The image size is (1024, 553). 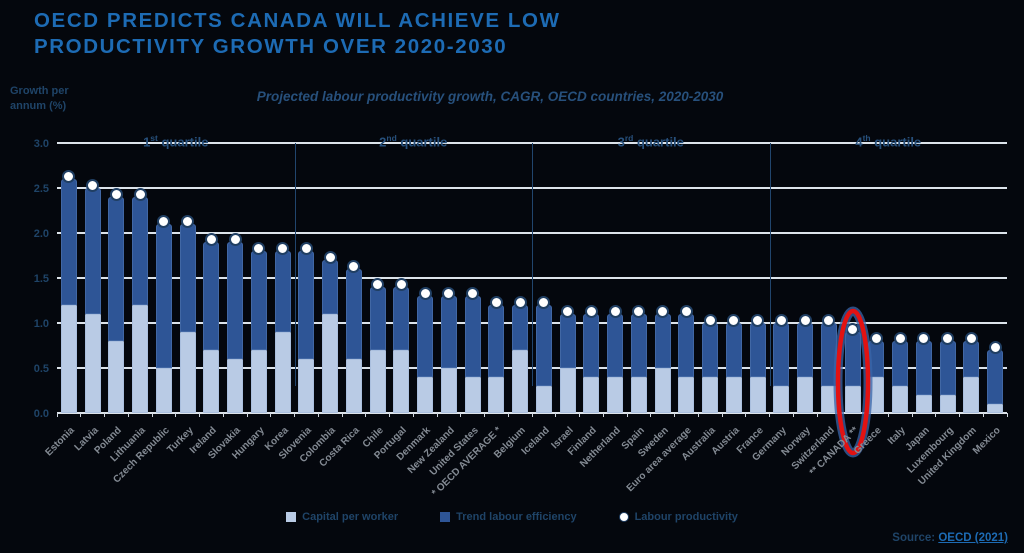 I want to click on bar-slot-estonia, so click(x=69, y=278).